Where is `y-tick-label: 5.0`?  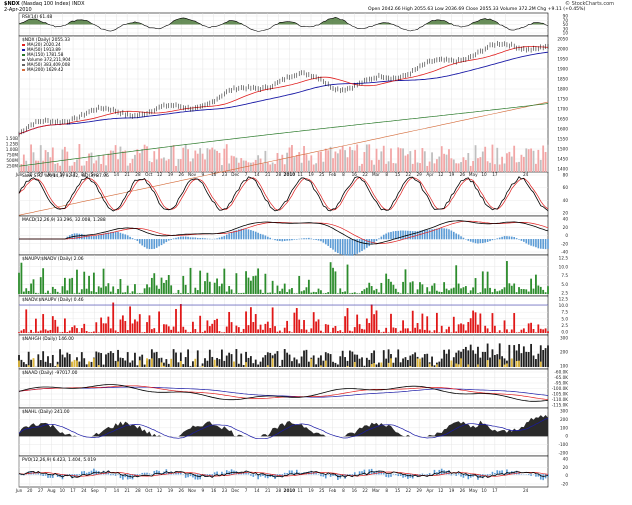 y-tick-label: 5.0 is located at coordinates (564, 284).